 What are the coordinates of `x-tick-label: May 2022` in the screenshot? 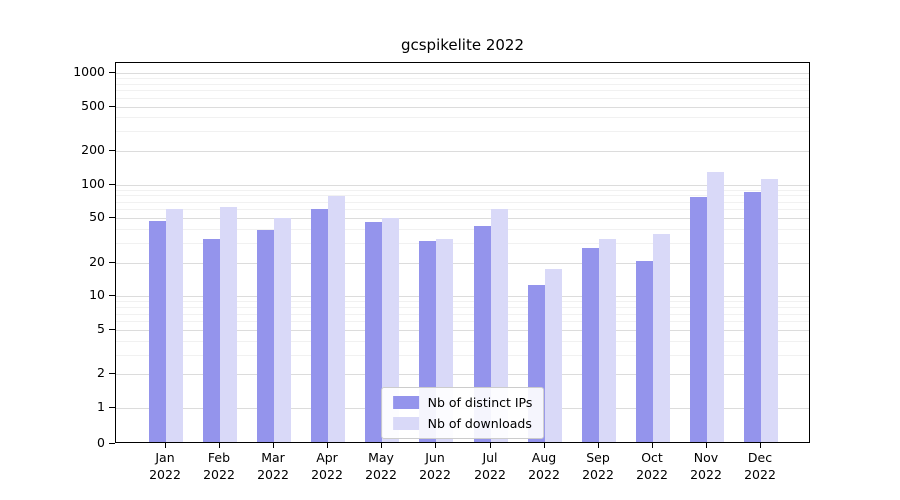 It's located at (381, 466).